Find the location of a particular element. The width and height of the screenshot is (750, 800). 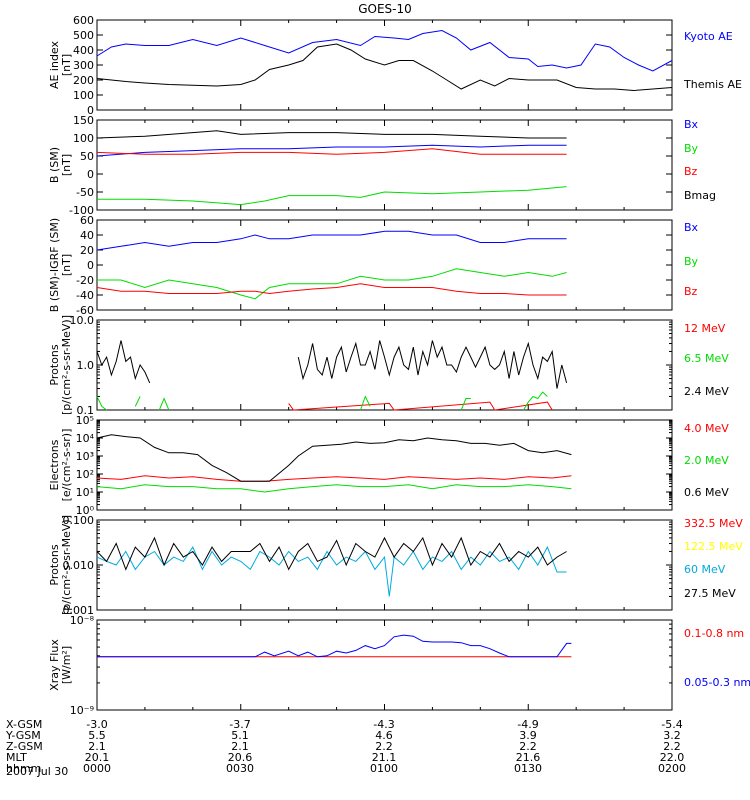

legend-kyoto-ae: Kyoto AE is located at coordinates (708, 36).